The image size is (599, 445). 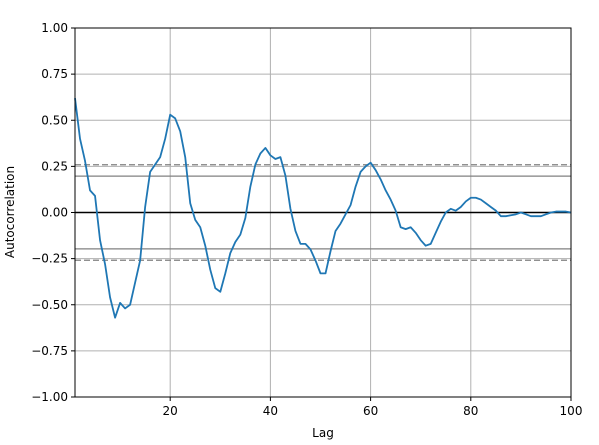 I want to click on x-axis-title: Lag, so click(x=323, y=433).